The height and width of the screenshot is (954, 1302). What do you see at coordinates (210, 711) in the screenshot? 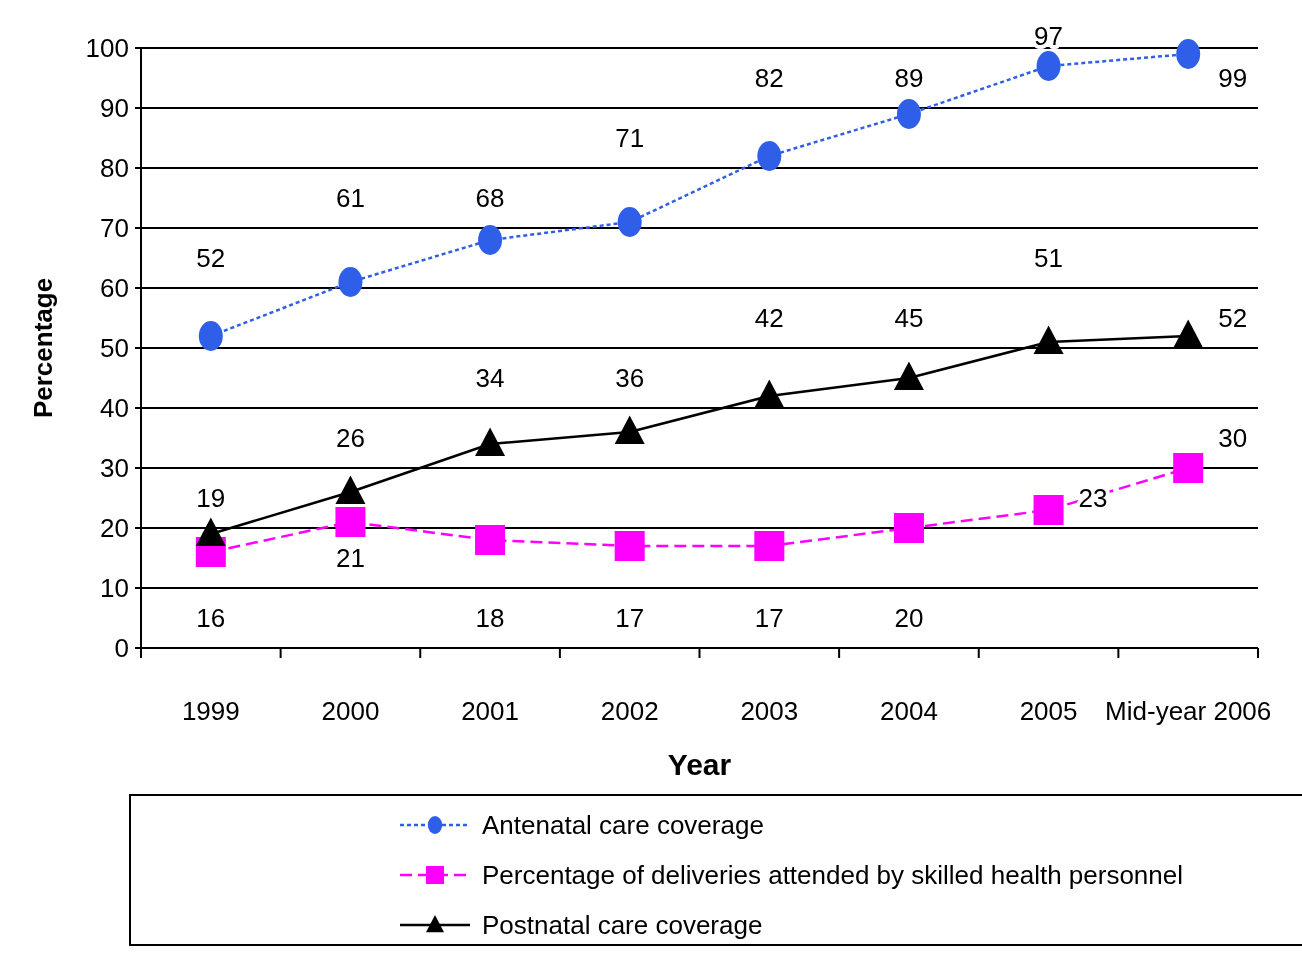
I see `x-tick-label: 1999` at bounding box center [210, 711].